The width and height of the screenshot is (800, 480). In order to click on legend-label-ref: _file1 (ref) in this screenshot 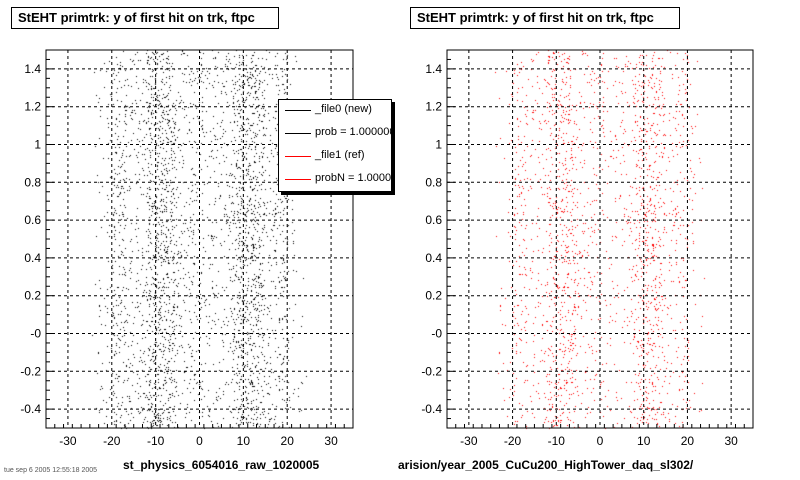, I will do `click(340, 155)`.